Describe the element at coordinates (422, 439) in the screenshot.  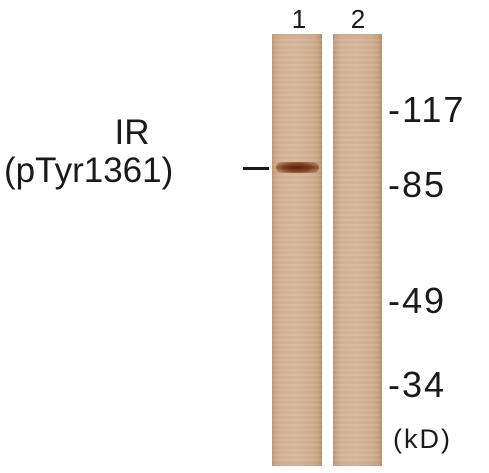
I see `unit-label: (kD)` at that location.